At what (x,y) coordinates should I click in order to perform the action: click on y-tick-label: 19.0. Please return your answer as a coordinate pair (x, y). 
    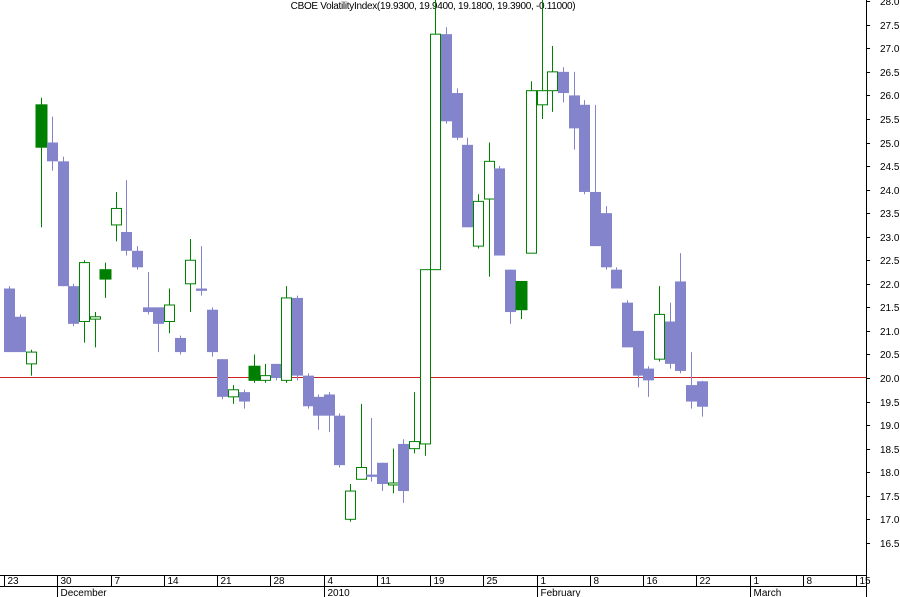
    Looking at the image, I should click on (890, 426).